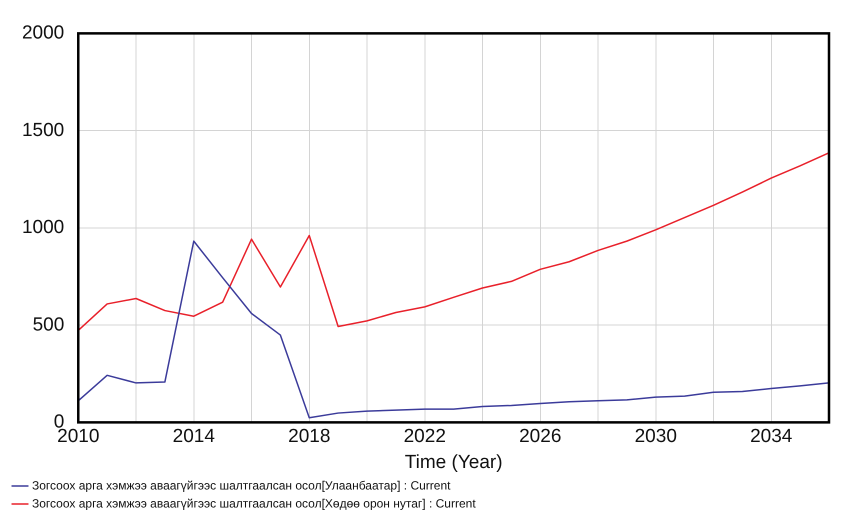  What do you see at coordinates (540, 437) in the screenshot?
I see `x-tick-label: 2026` at bounding box center [540, 437].